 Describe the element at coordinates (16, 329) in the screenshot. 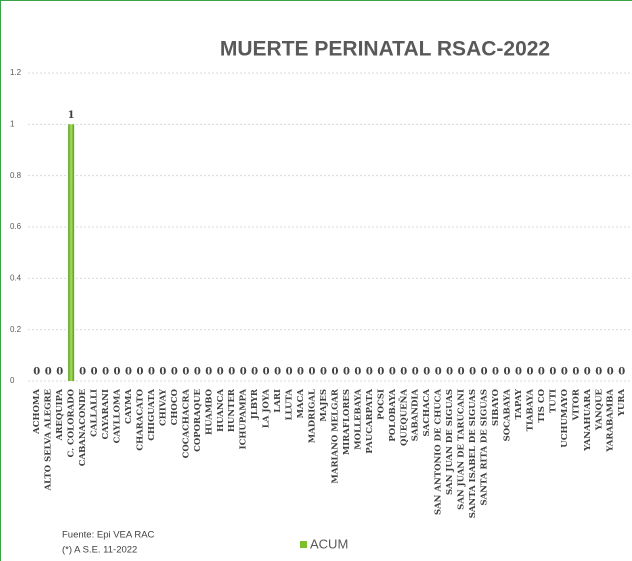

I see `y-tick-label: 0.2` at that location.